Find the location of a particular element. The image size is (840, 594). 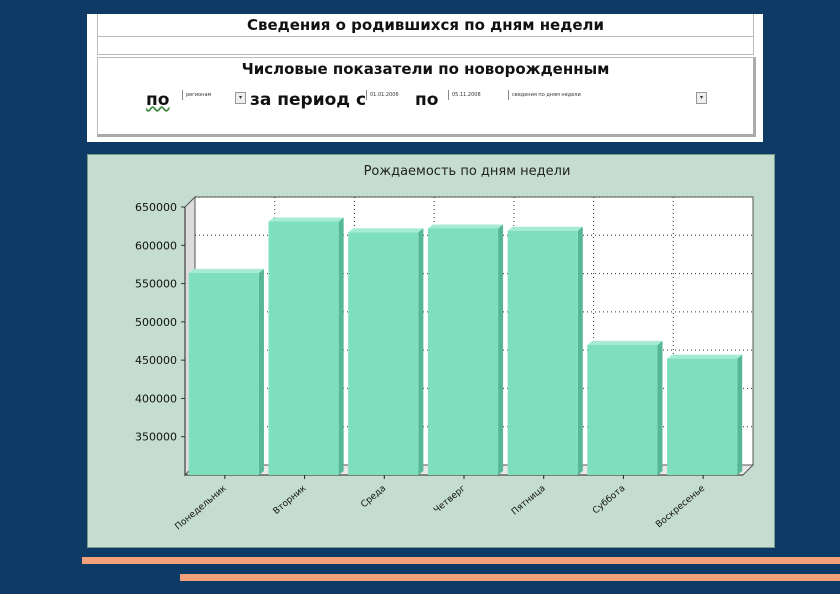

x-tick-label: Четверг is located at coordinates (450, 499).